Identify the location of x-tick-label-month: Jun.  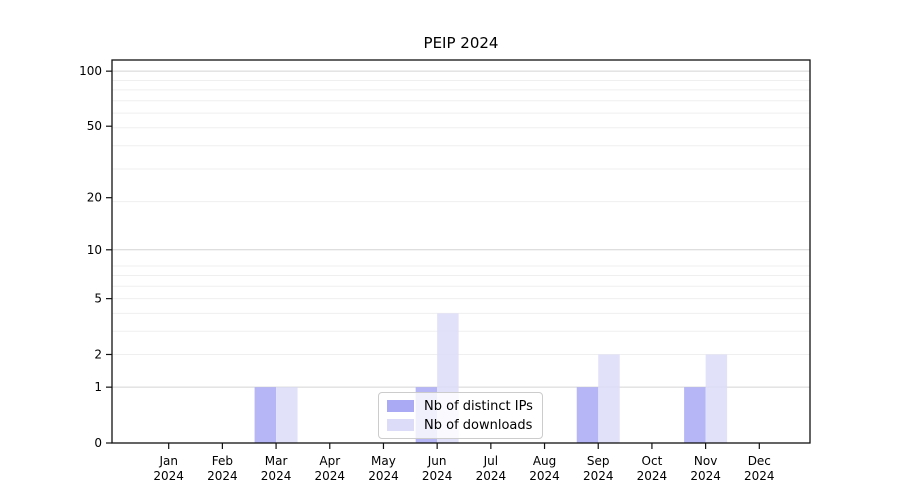
(437, 461).